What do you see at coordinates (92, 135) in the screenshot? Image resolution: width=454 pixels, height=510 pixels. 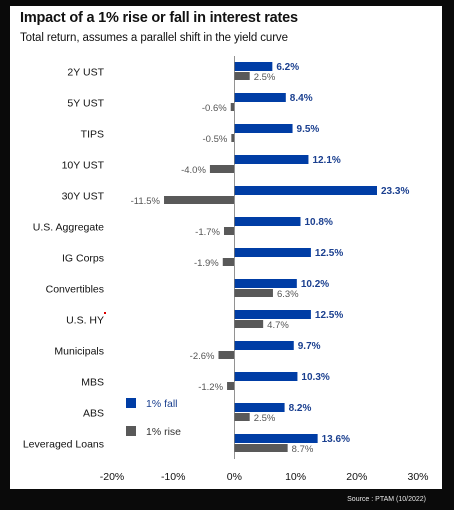 I see `category-label: TIPS` at bounding box center [92, 135].